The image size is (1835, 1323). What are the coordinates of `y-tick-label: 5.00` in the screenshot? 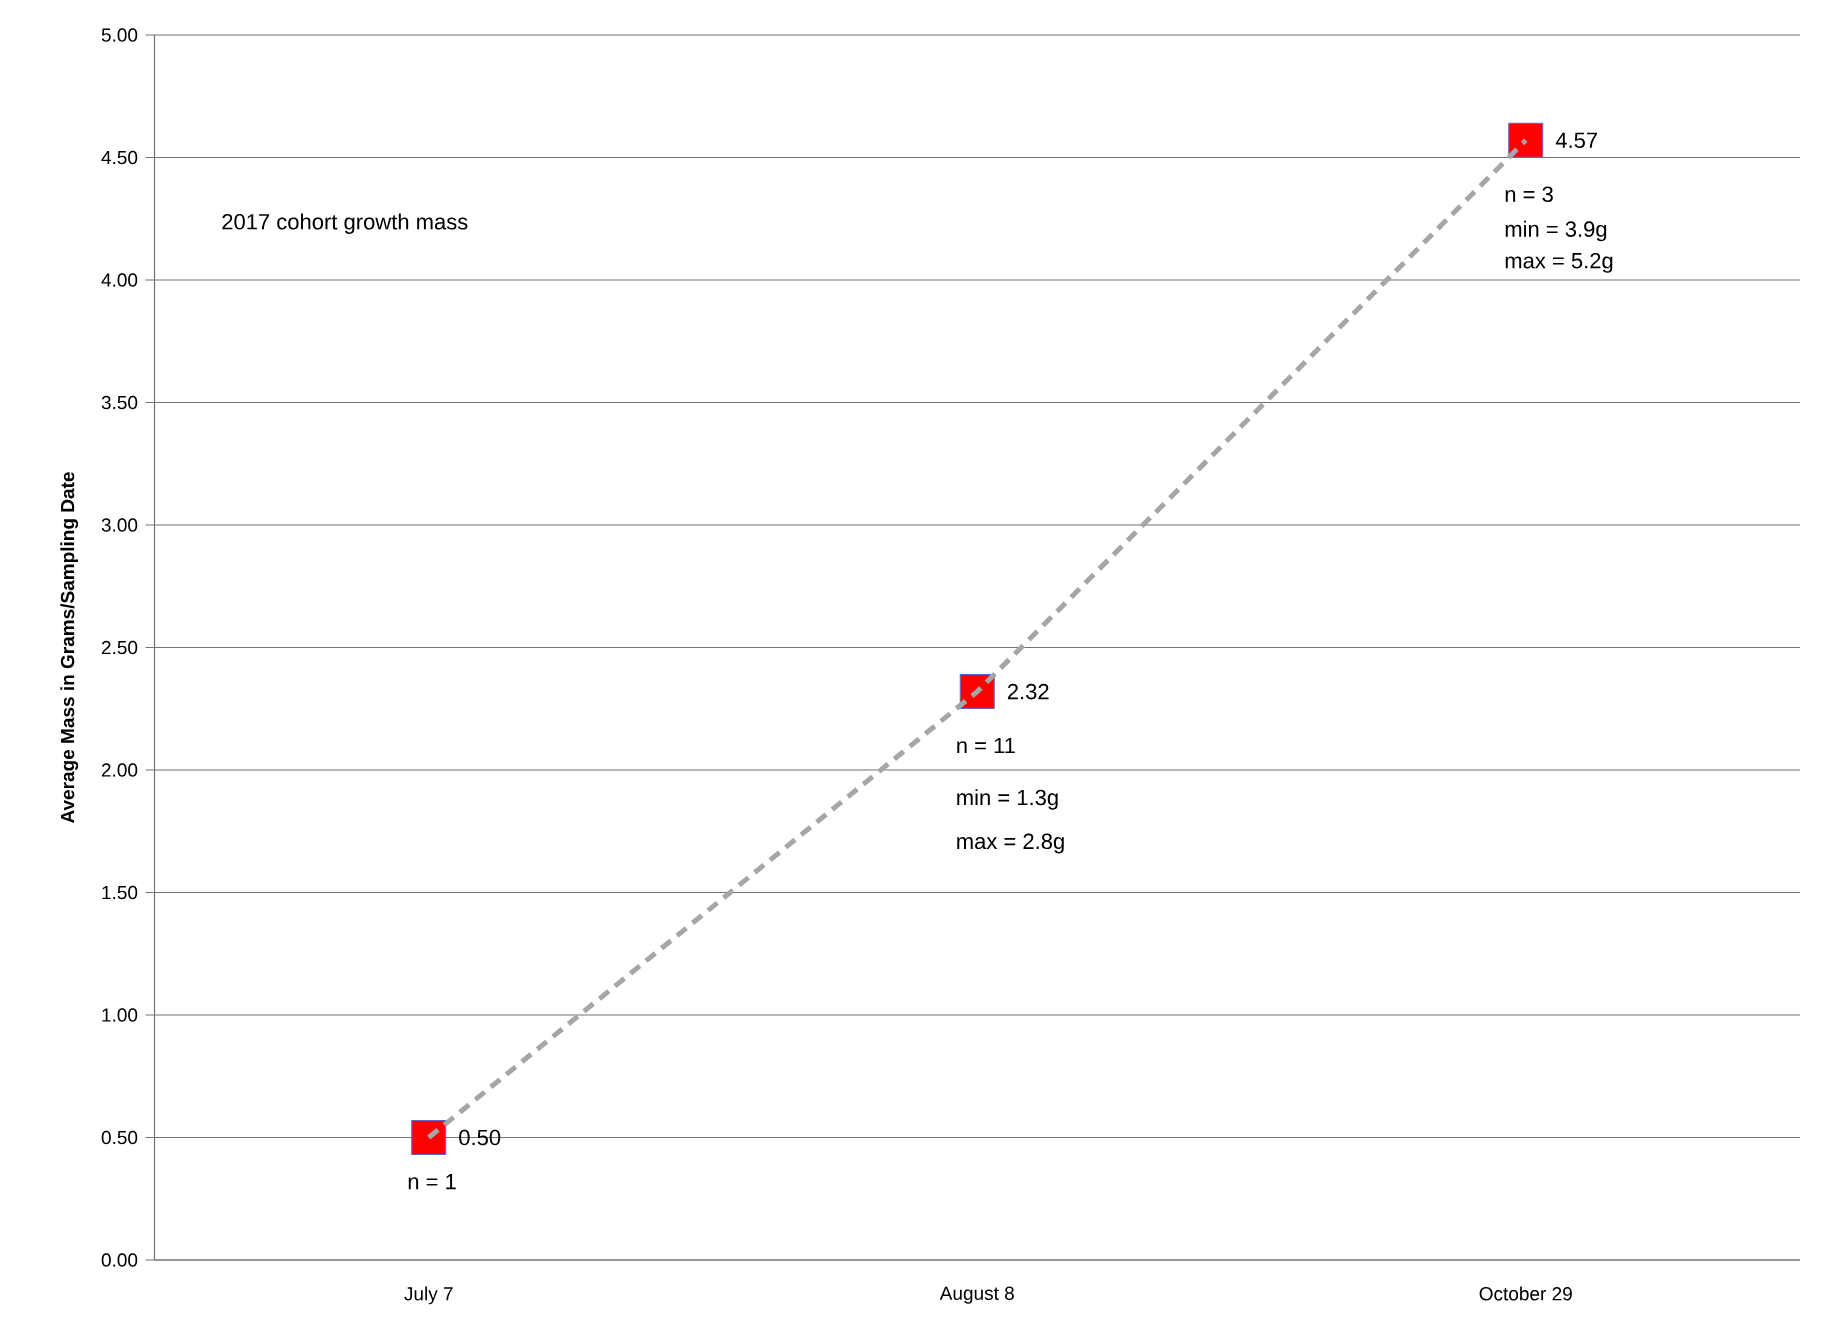 It's located at (119, 35).